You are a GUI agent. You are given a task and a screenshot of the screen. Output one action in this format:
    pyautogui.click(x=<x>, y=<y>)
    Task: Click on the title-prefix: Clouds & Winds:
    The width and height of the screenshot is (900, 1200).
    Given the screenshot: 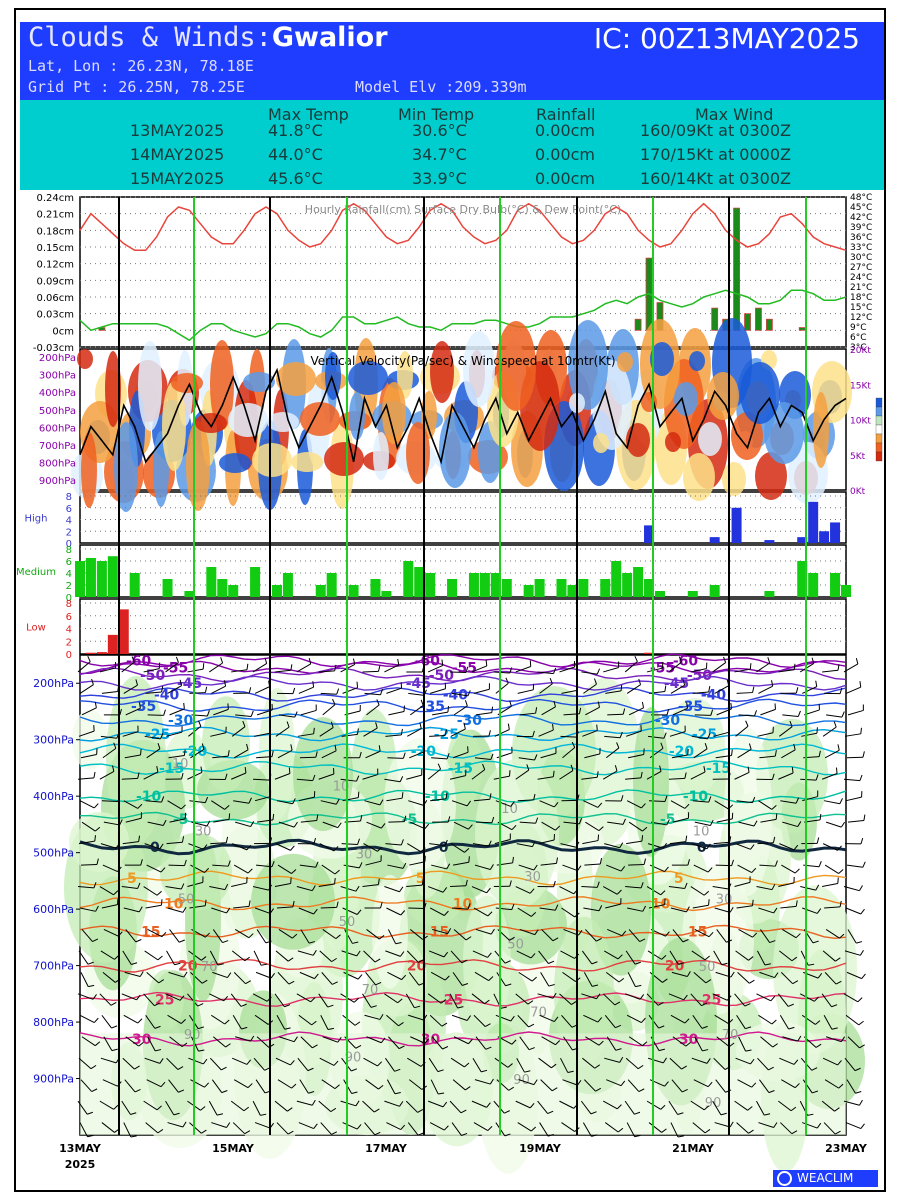 What is the action you would take?
    pyautogui.click(x=150, y=37)
    